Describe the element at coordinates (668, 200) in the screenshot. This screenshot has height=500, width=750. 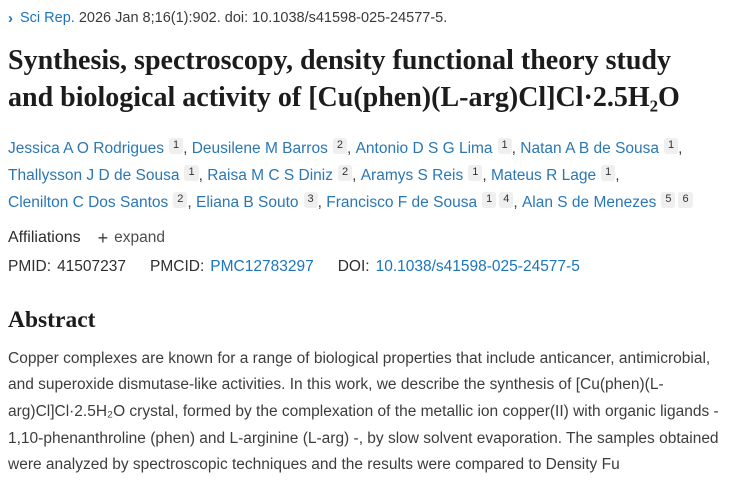
I see `affiliation-badge: 5` at that location.